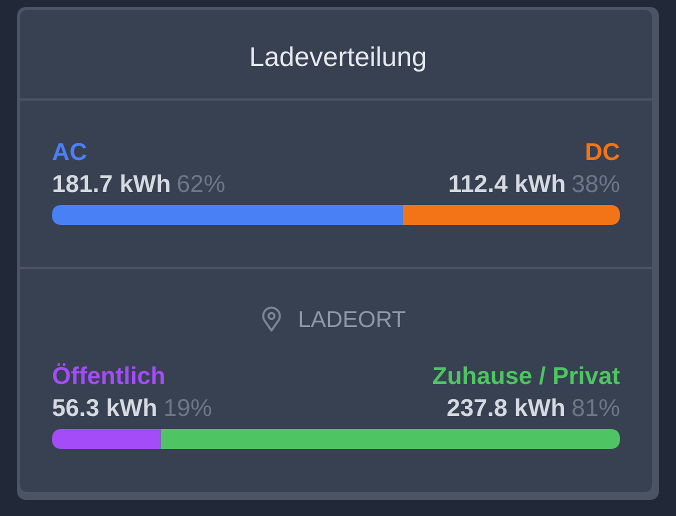  What do you see at coordinates (69, 151) in the screenshot?
I see `series-label: AC` at bounding box center [69, 151].